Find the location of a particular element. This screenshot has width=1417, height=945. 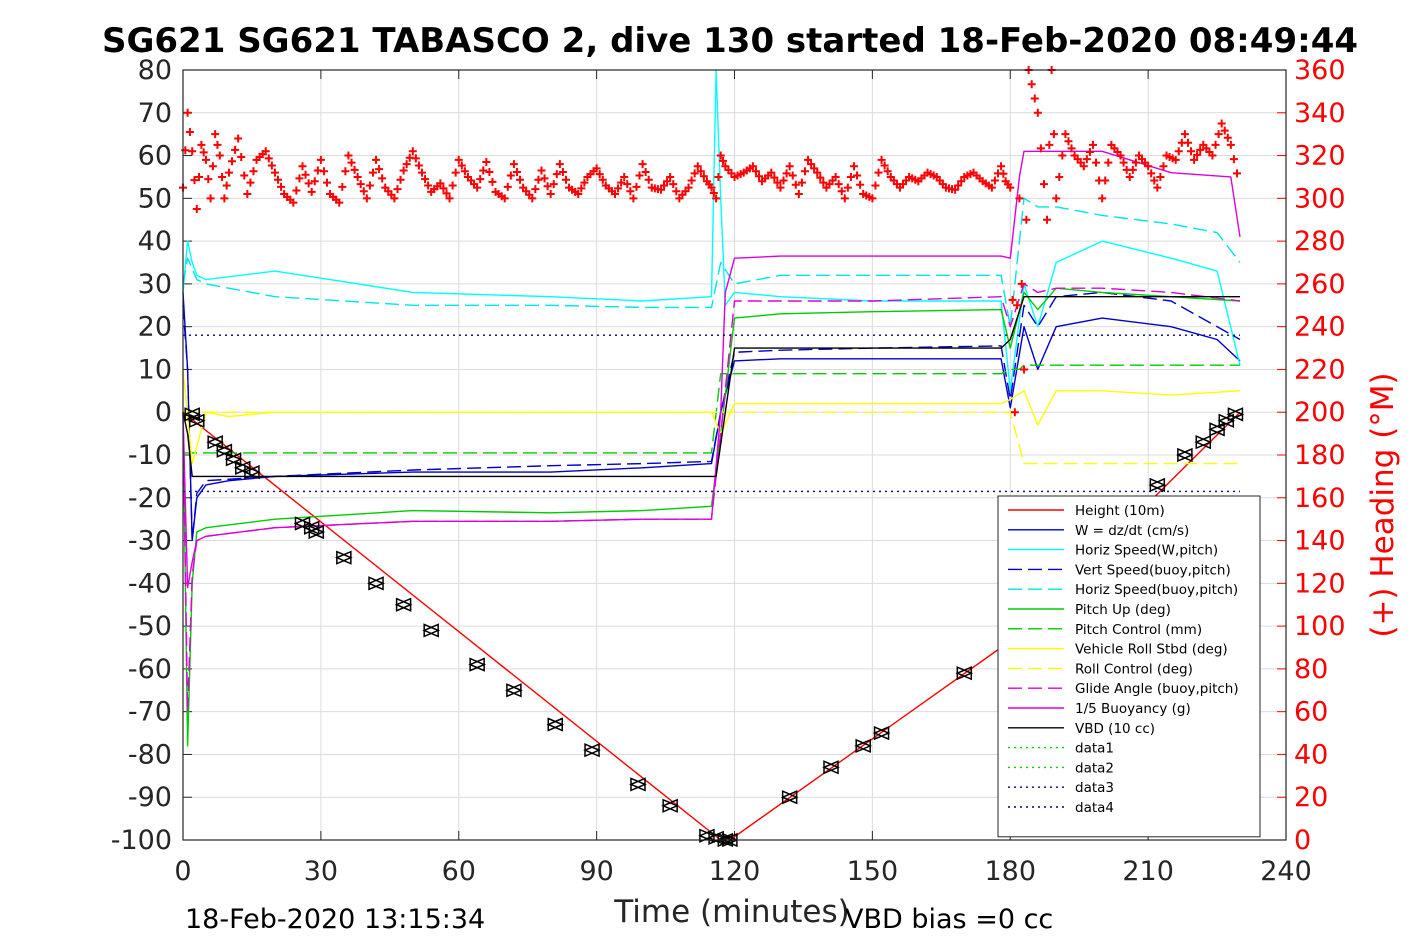

y-right-tick-label: 280 is located at coordinates (1320, 241).